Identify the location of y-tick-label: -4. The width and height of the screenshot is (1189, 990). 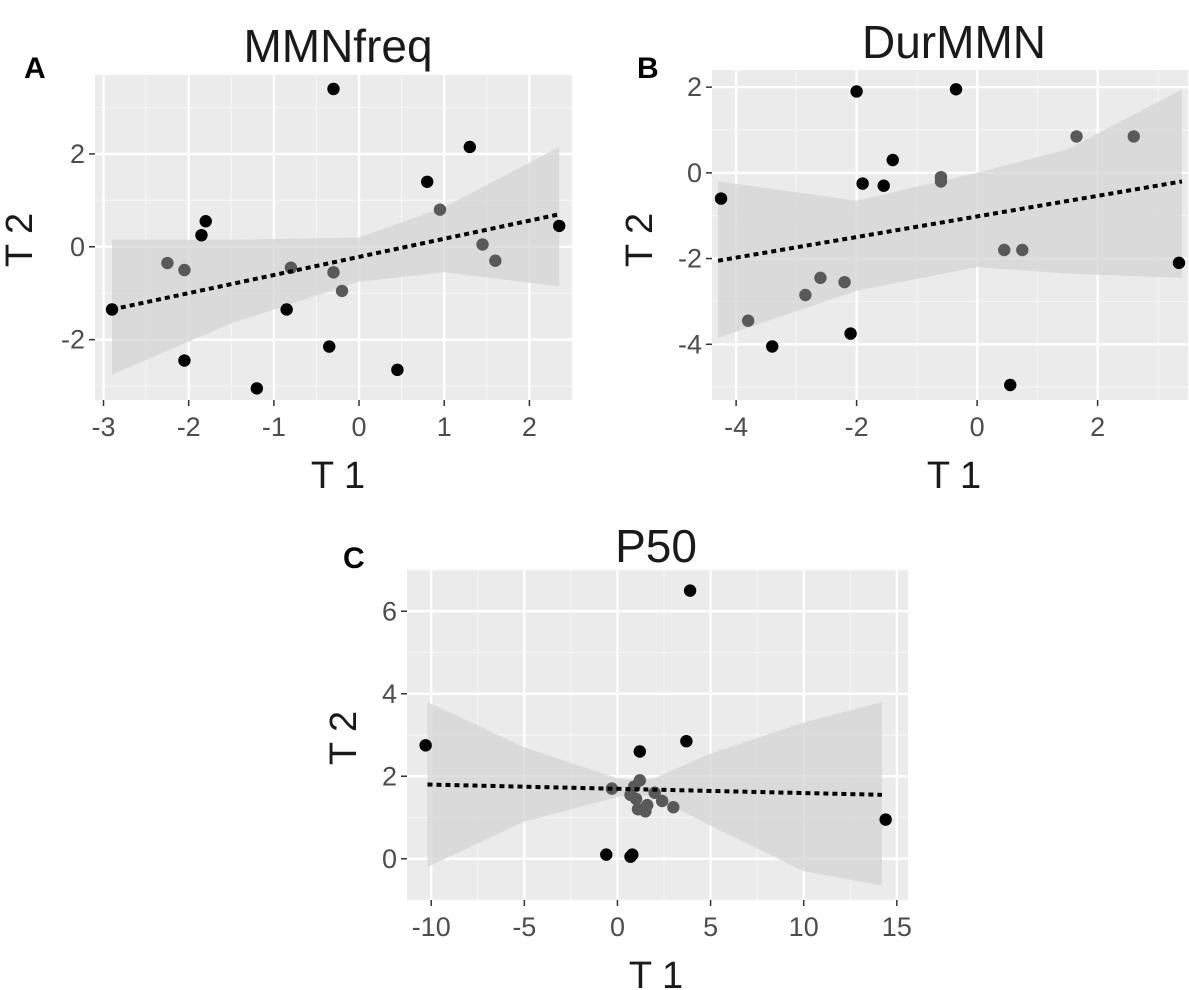
(690, 344).